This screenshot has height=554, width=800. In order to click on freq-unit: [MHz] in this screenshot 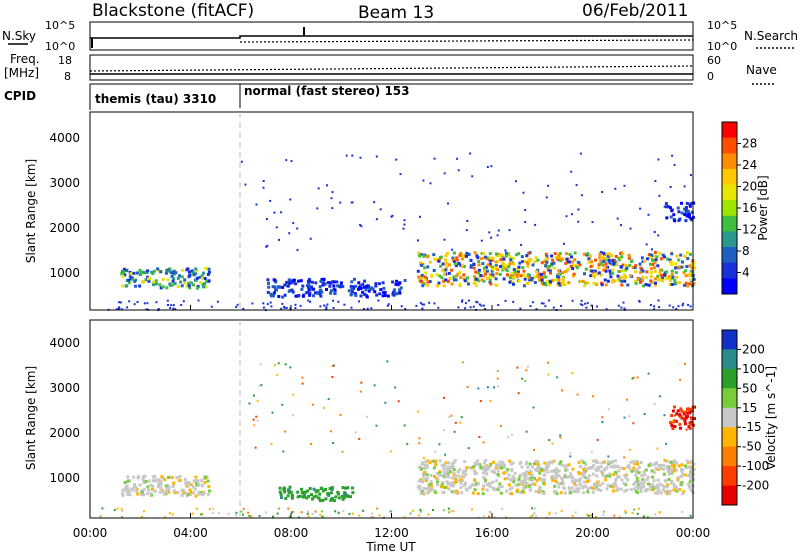, I will do `click(21, 73)`.